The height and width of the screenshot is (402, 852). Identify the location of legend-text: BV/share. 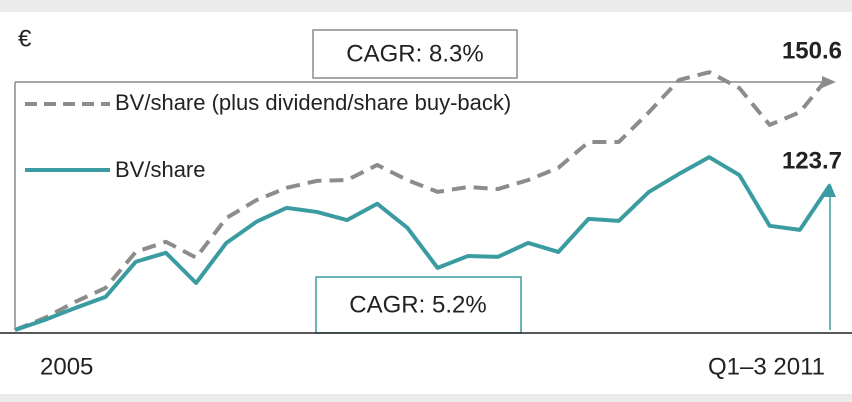
(160, 169).